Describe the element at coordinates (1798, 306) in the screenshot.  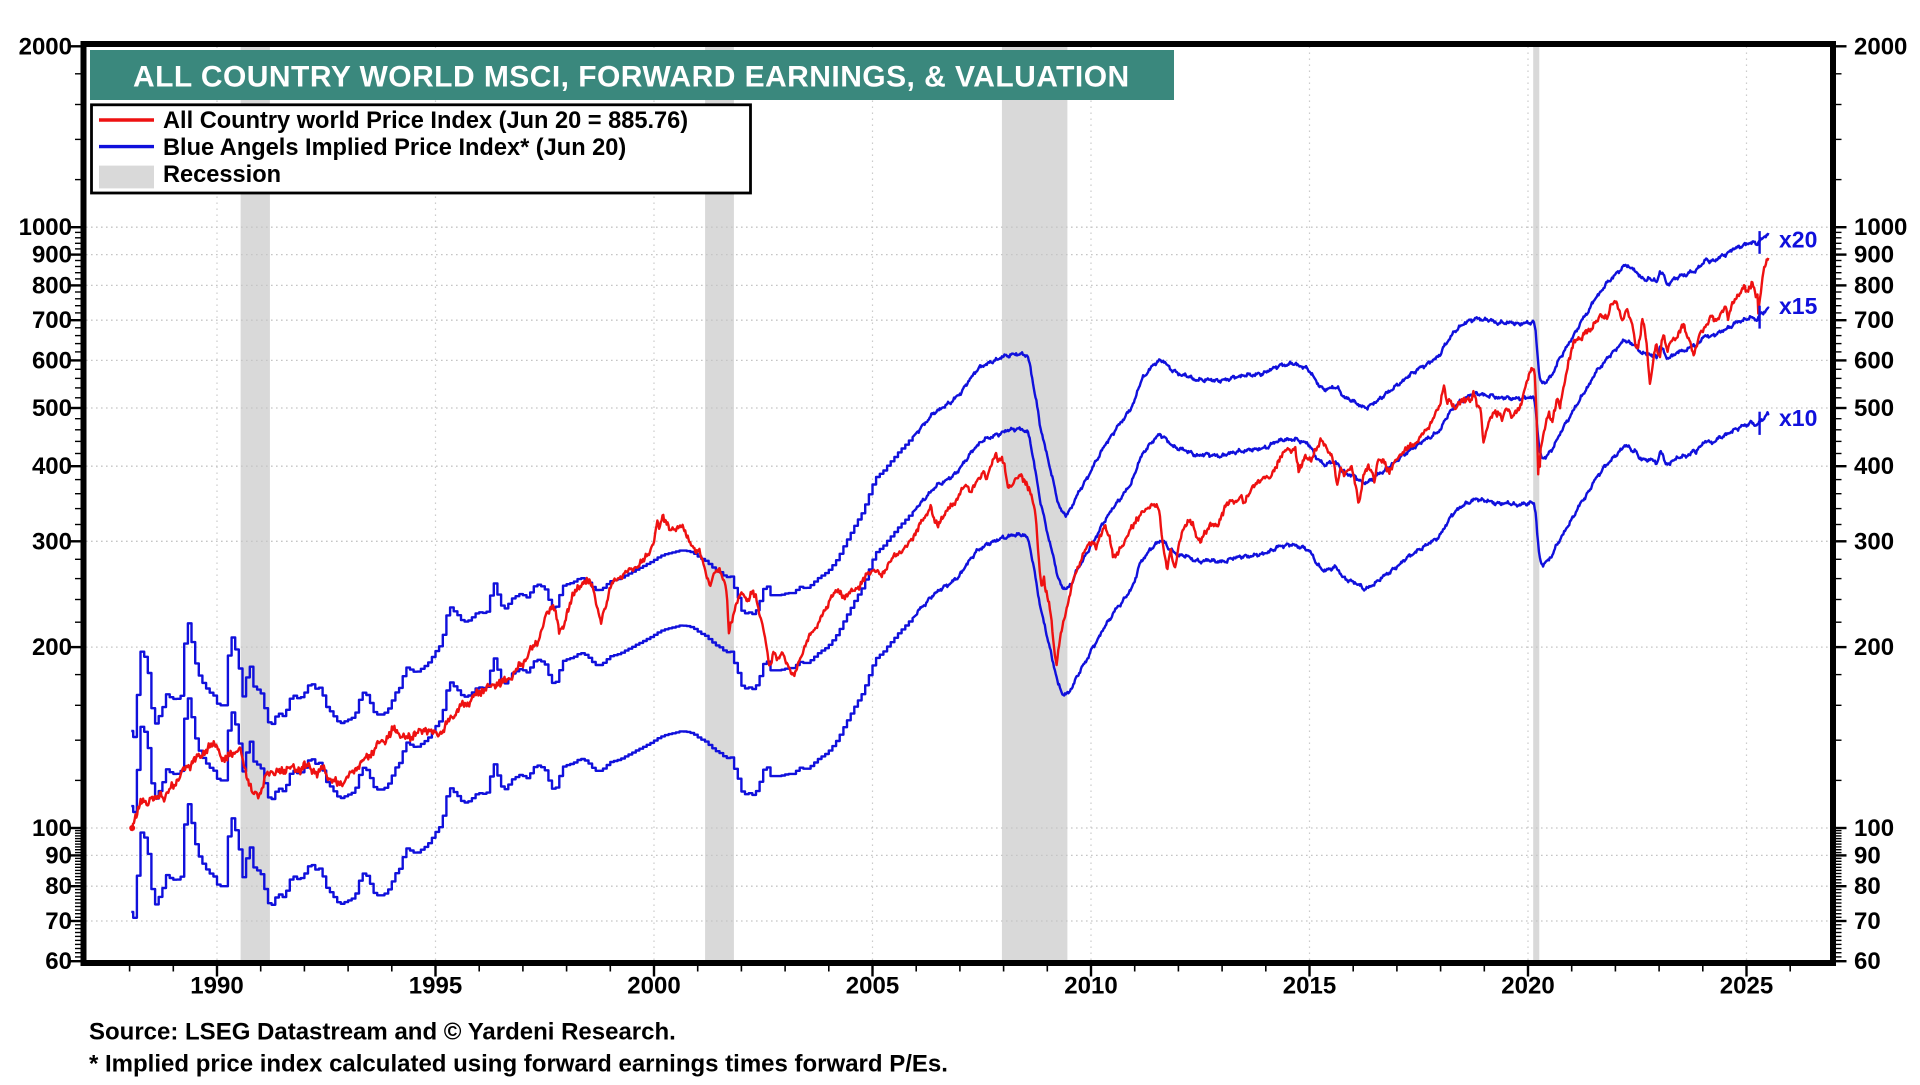
I see `svg-text: x15` at that location.